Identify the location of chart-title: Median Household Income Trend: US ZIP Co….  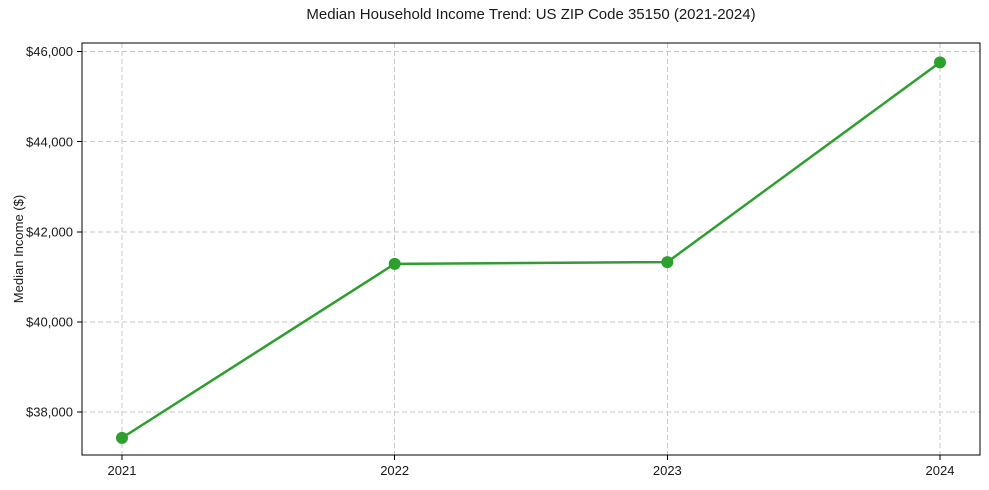
(531, 14).